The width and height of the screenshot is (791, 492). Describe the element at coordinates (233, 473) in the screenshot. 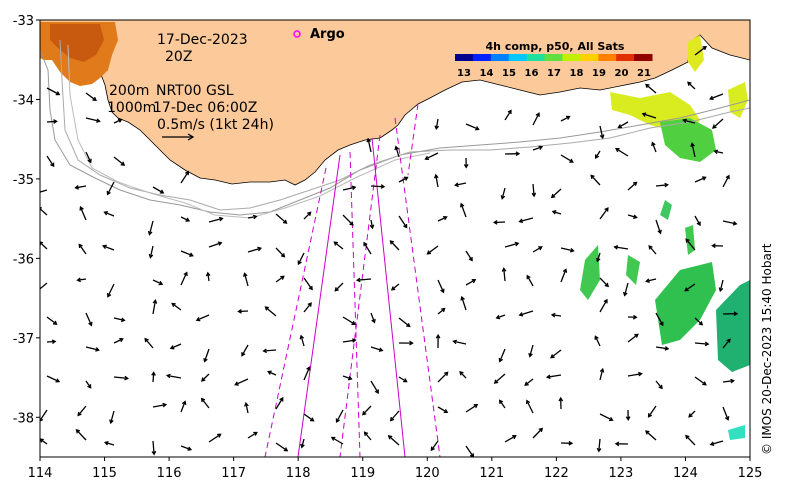

I see `x-tick-label: 117` at that location.